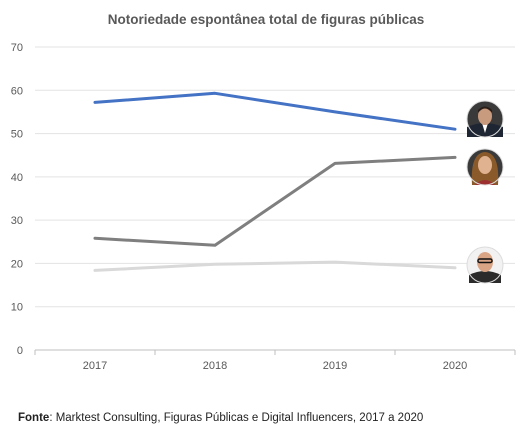 The image size is (532, 438). I want to click on portrait-woman-long-hair-photo, so click(485, 167).